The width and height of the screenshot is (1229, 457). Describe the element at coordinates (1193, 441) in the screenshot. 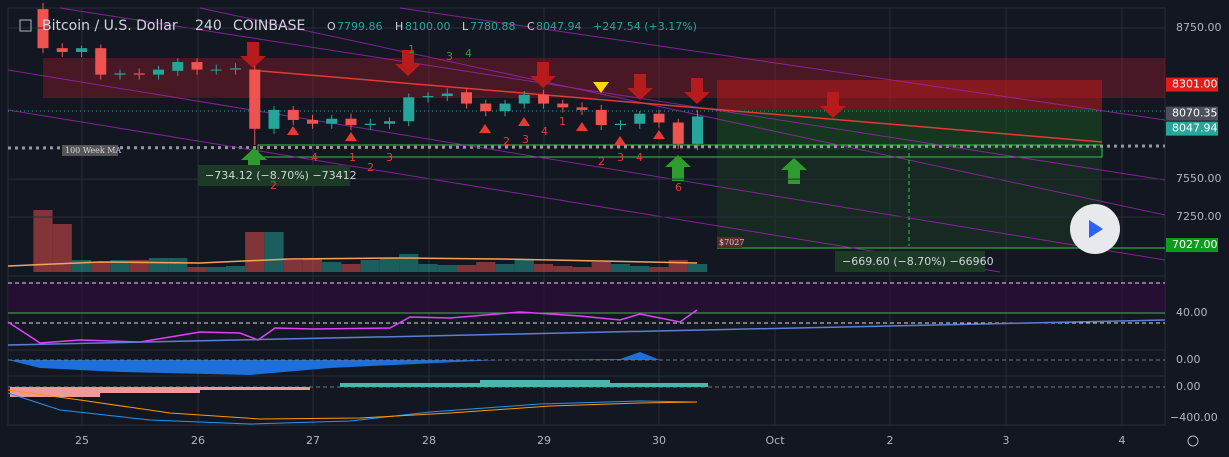

I see `settings-icon` at that location.